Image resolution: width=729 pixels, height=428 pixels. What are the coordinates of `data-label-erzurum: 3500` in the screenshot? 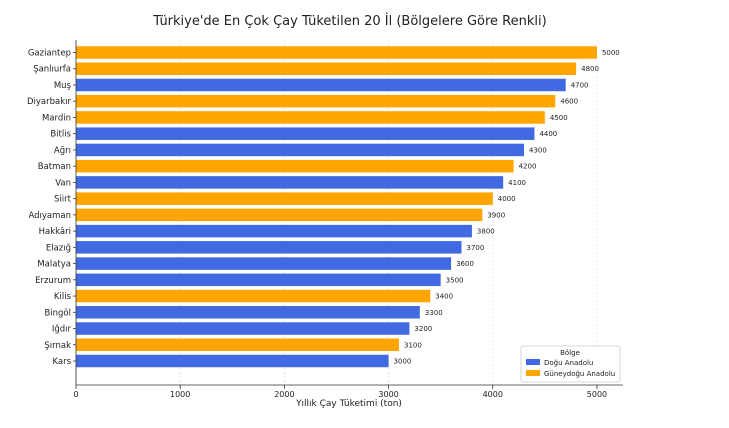 It's located at (455, 280).